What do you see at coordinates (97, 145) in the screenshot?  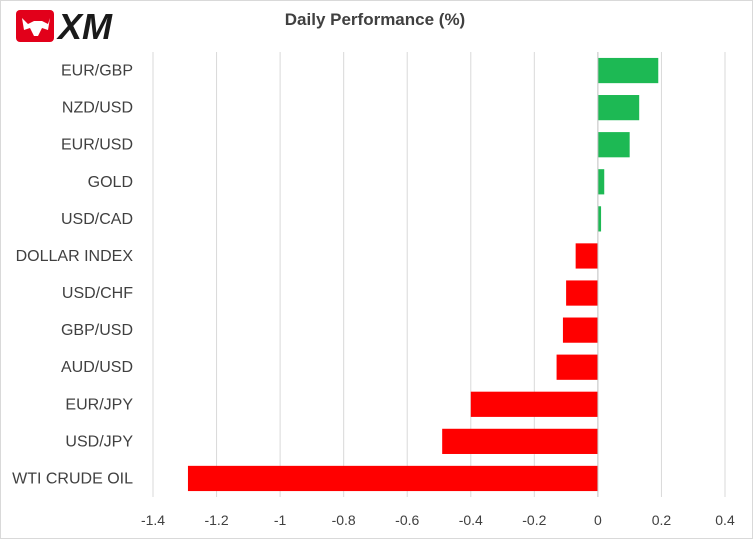 I see `category-label: EUR/USD` at bounding box center [97, 145].